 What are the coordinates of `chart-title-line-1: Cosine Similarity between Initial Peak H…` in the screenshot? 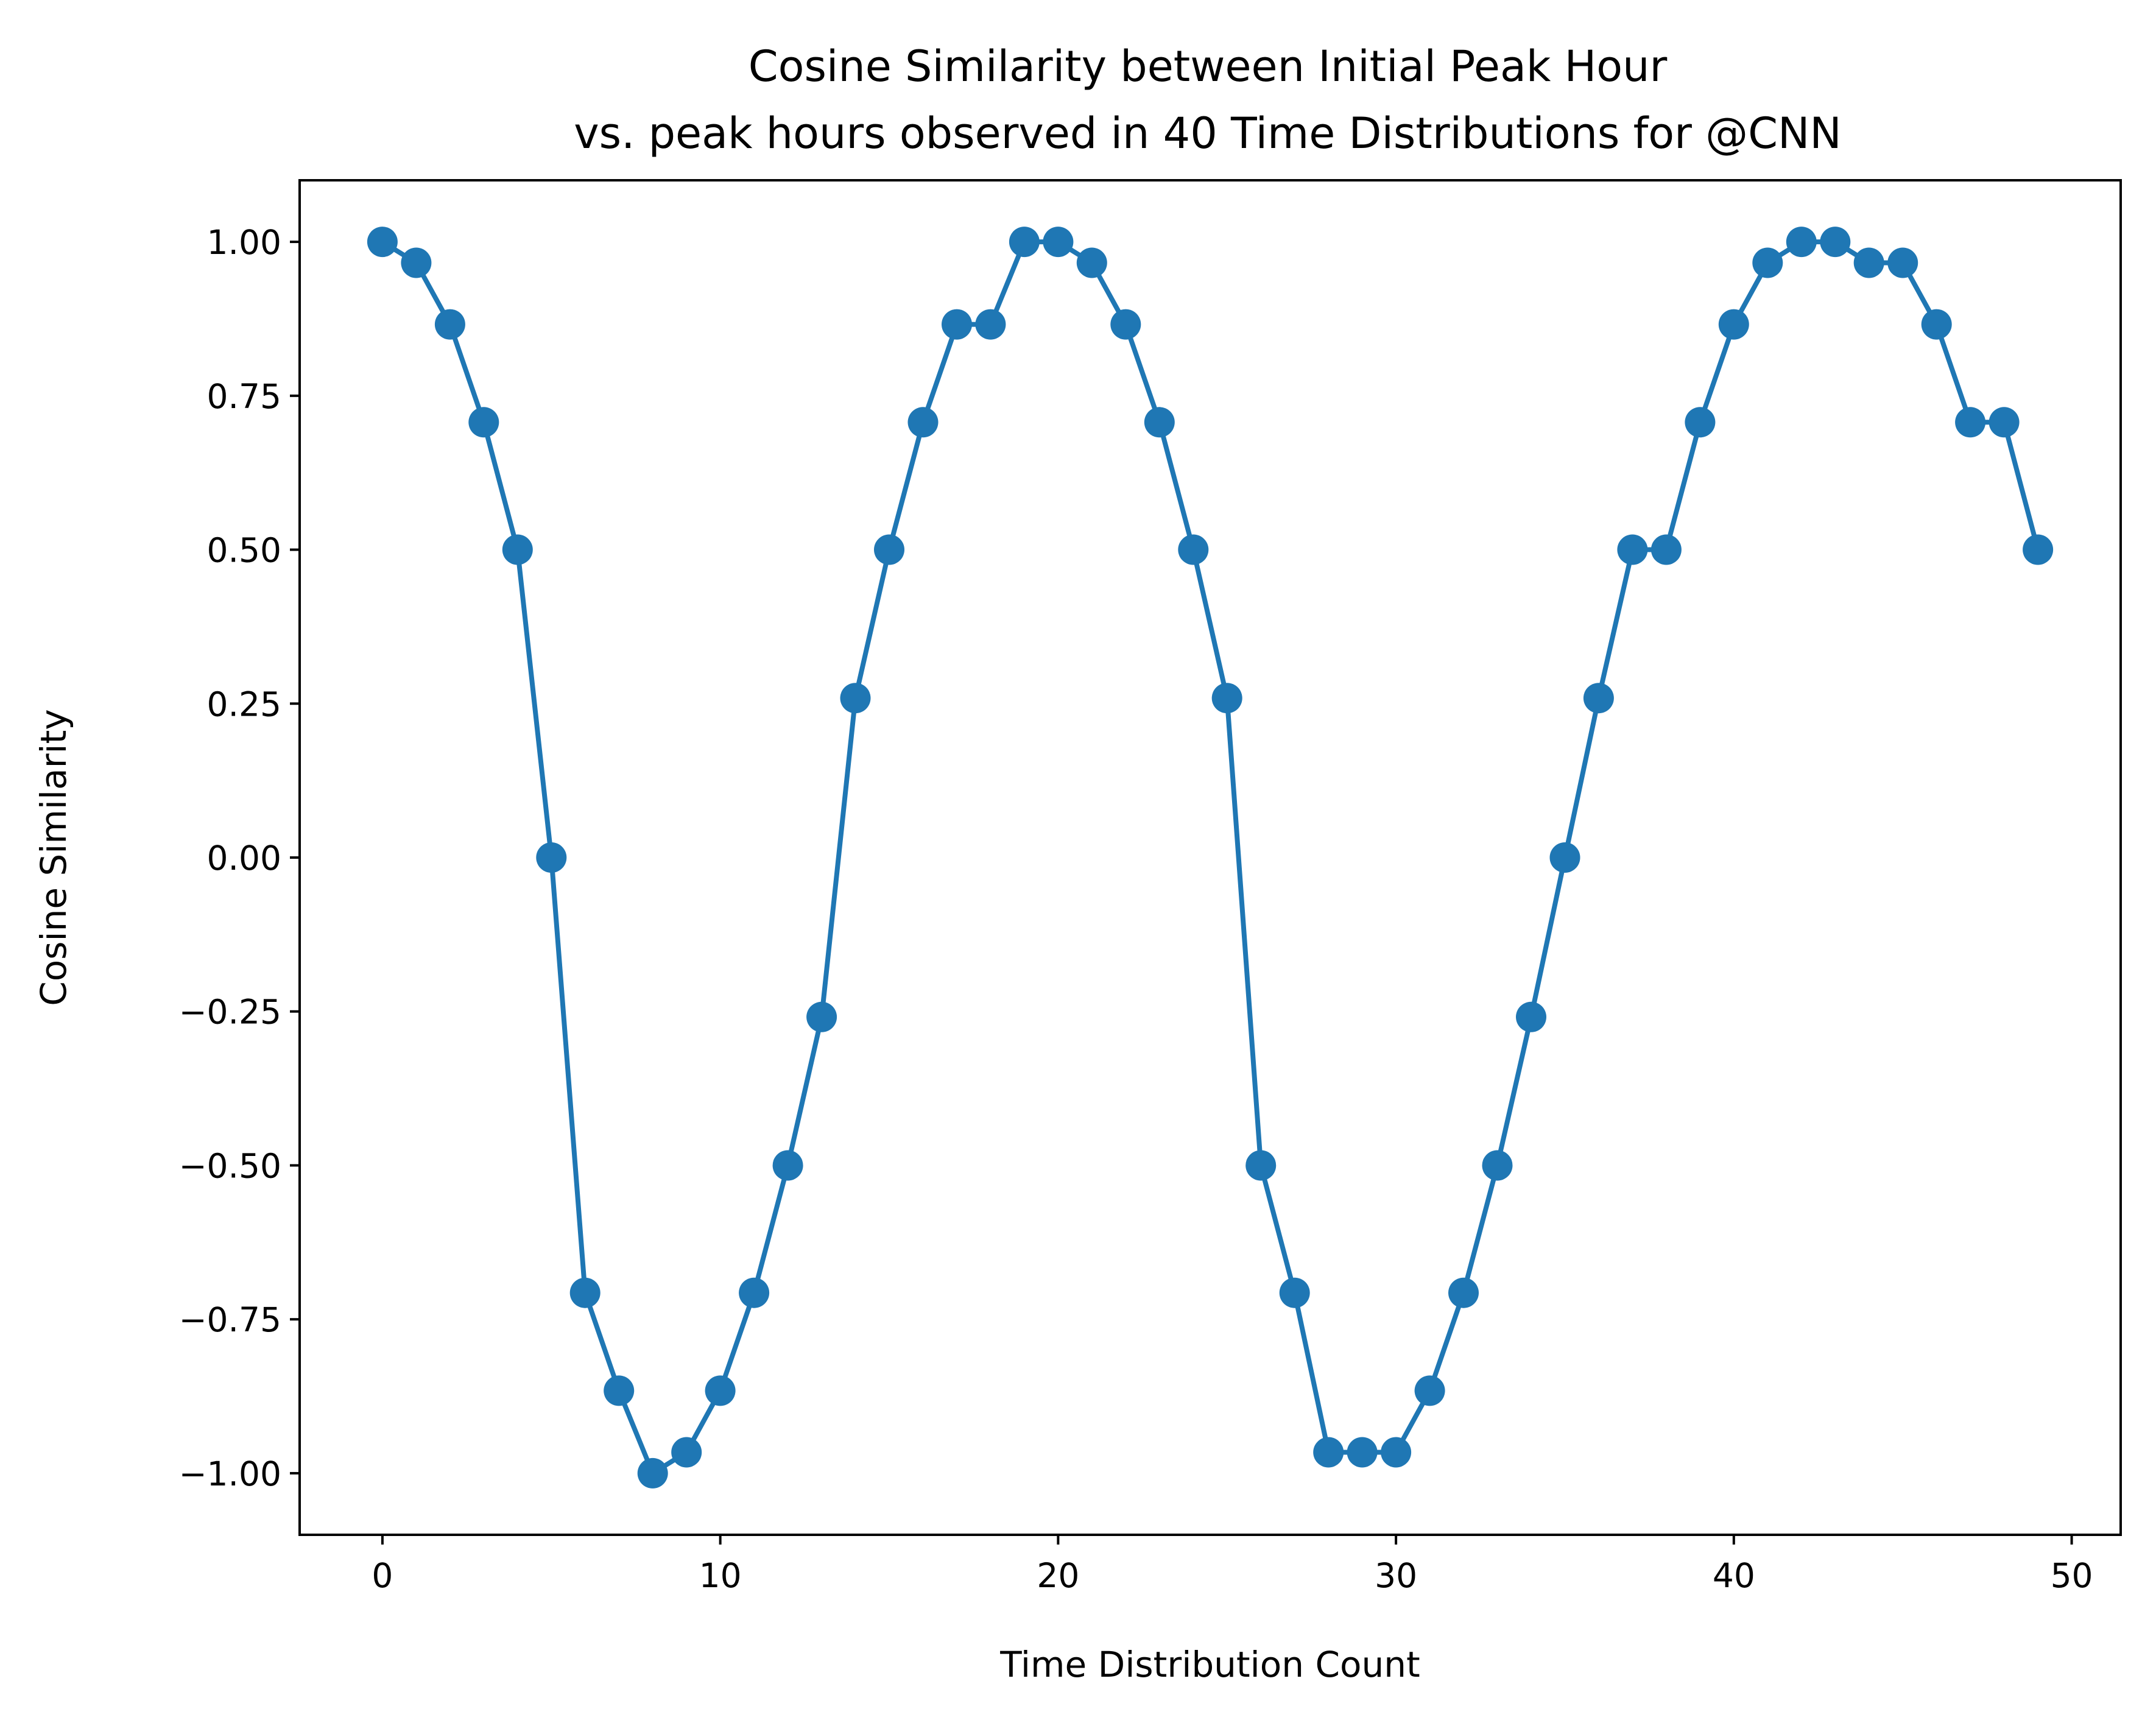 It's located at (1208, 66).